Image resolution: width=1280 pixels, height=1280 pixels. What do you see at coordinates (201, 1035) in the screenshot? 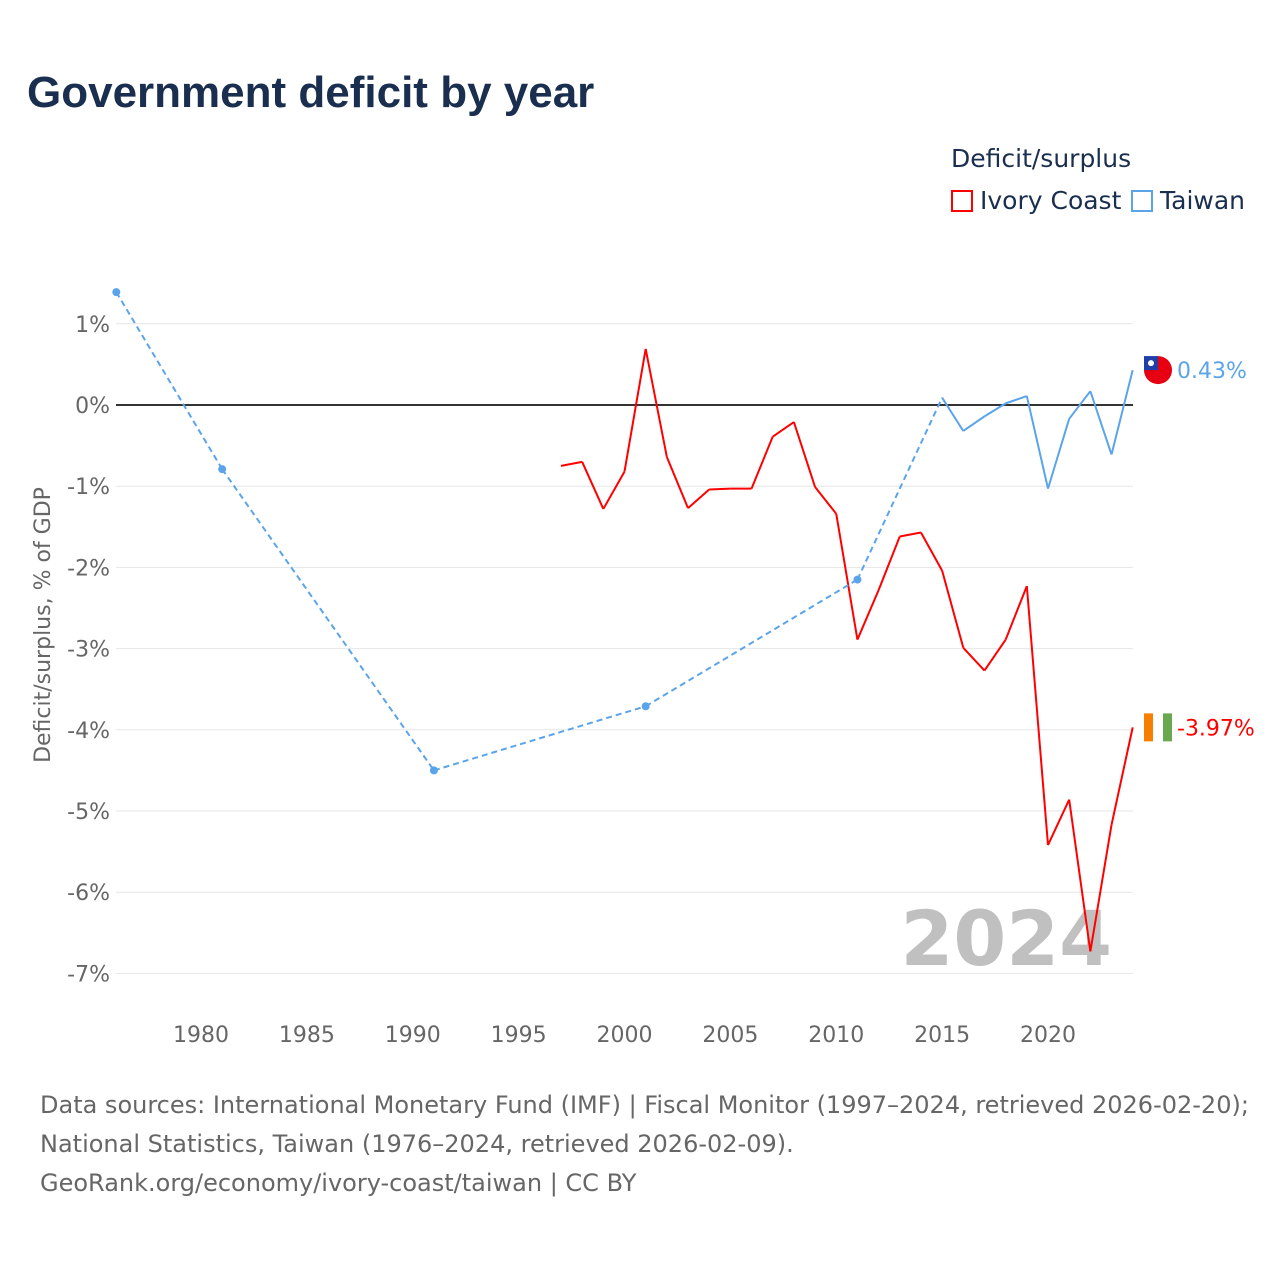
I see `x-tick-label: 1980` at bounding box center [201, 1035].